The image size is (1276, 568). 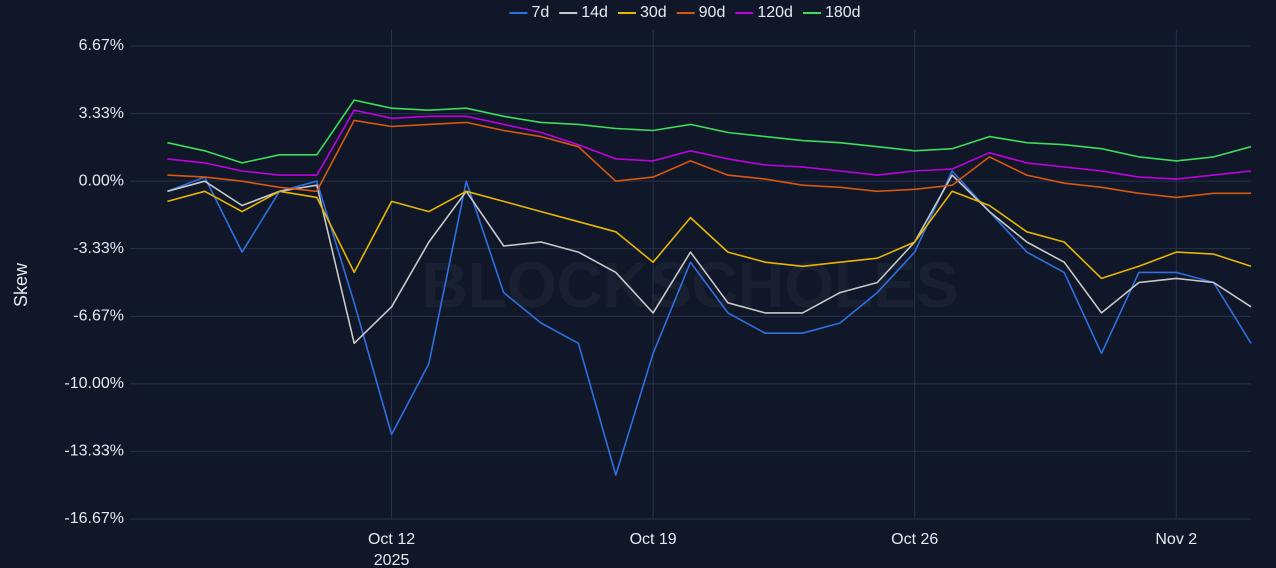 What do you see at coordinates (94, 451) in the screenshot?
I see `y-tick-label: -13.33%` at bounding box center [94, 451].